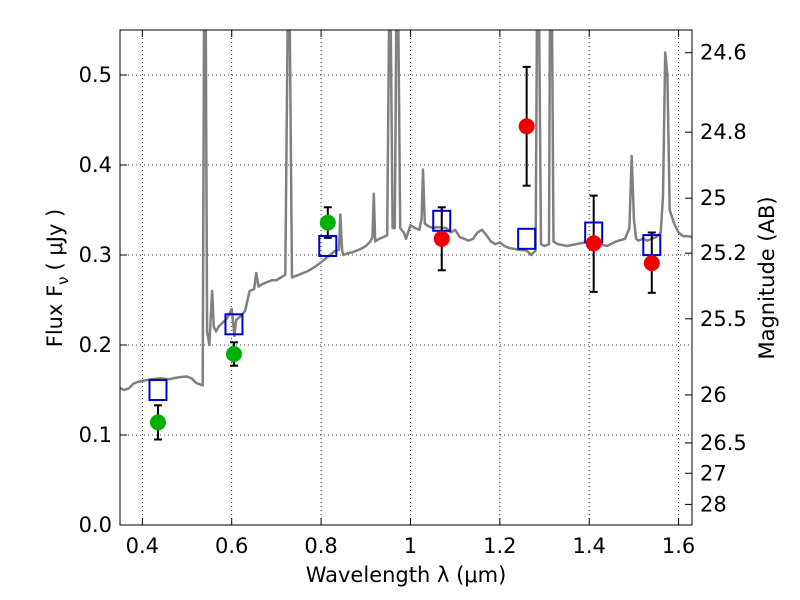 The width and height of the screenshot is (800, 600). What do you see at coordinates (713, 504) in the screenshot?
I see `y2-tick-label: 28` at bounding box center [713, 504].